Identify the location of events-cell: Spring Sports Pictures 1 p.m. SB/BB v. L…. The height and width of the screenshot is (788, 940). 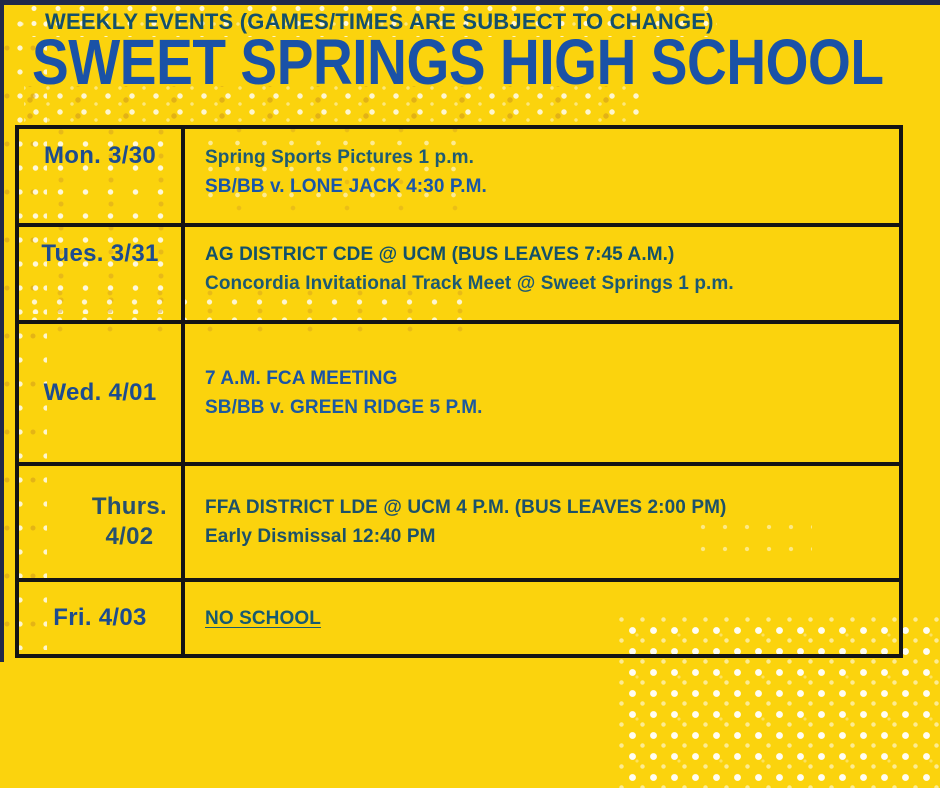
(542, 176).